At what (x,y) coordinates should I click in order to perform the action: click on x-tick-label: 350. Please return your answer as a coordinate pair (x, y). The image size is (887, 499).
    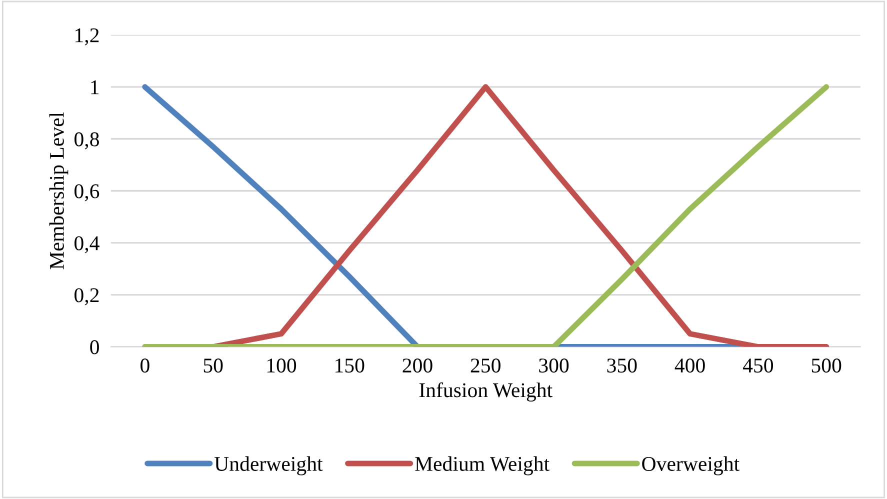
    Looking at the image, I should click on (622, 365).